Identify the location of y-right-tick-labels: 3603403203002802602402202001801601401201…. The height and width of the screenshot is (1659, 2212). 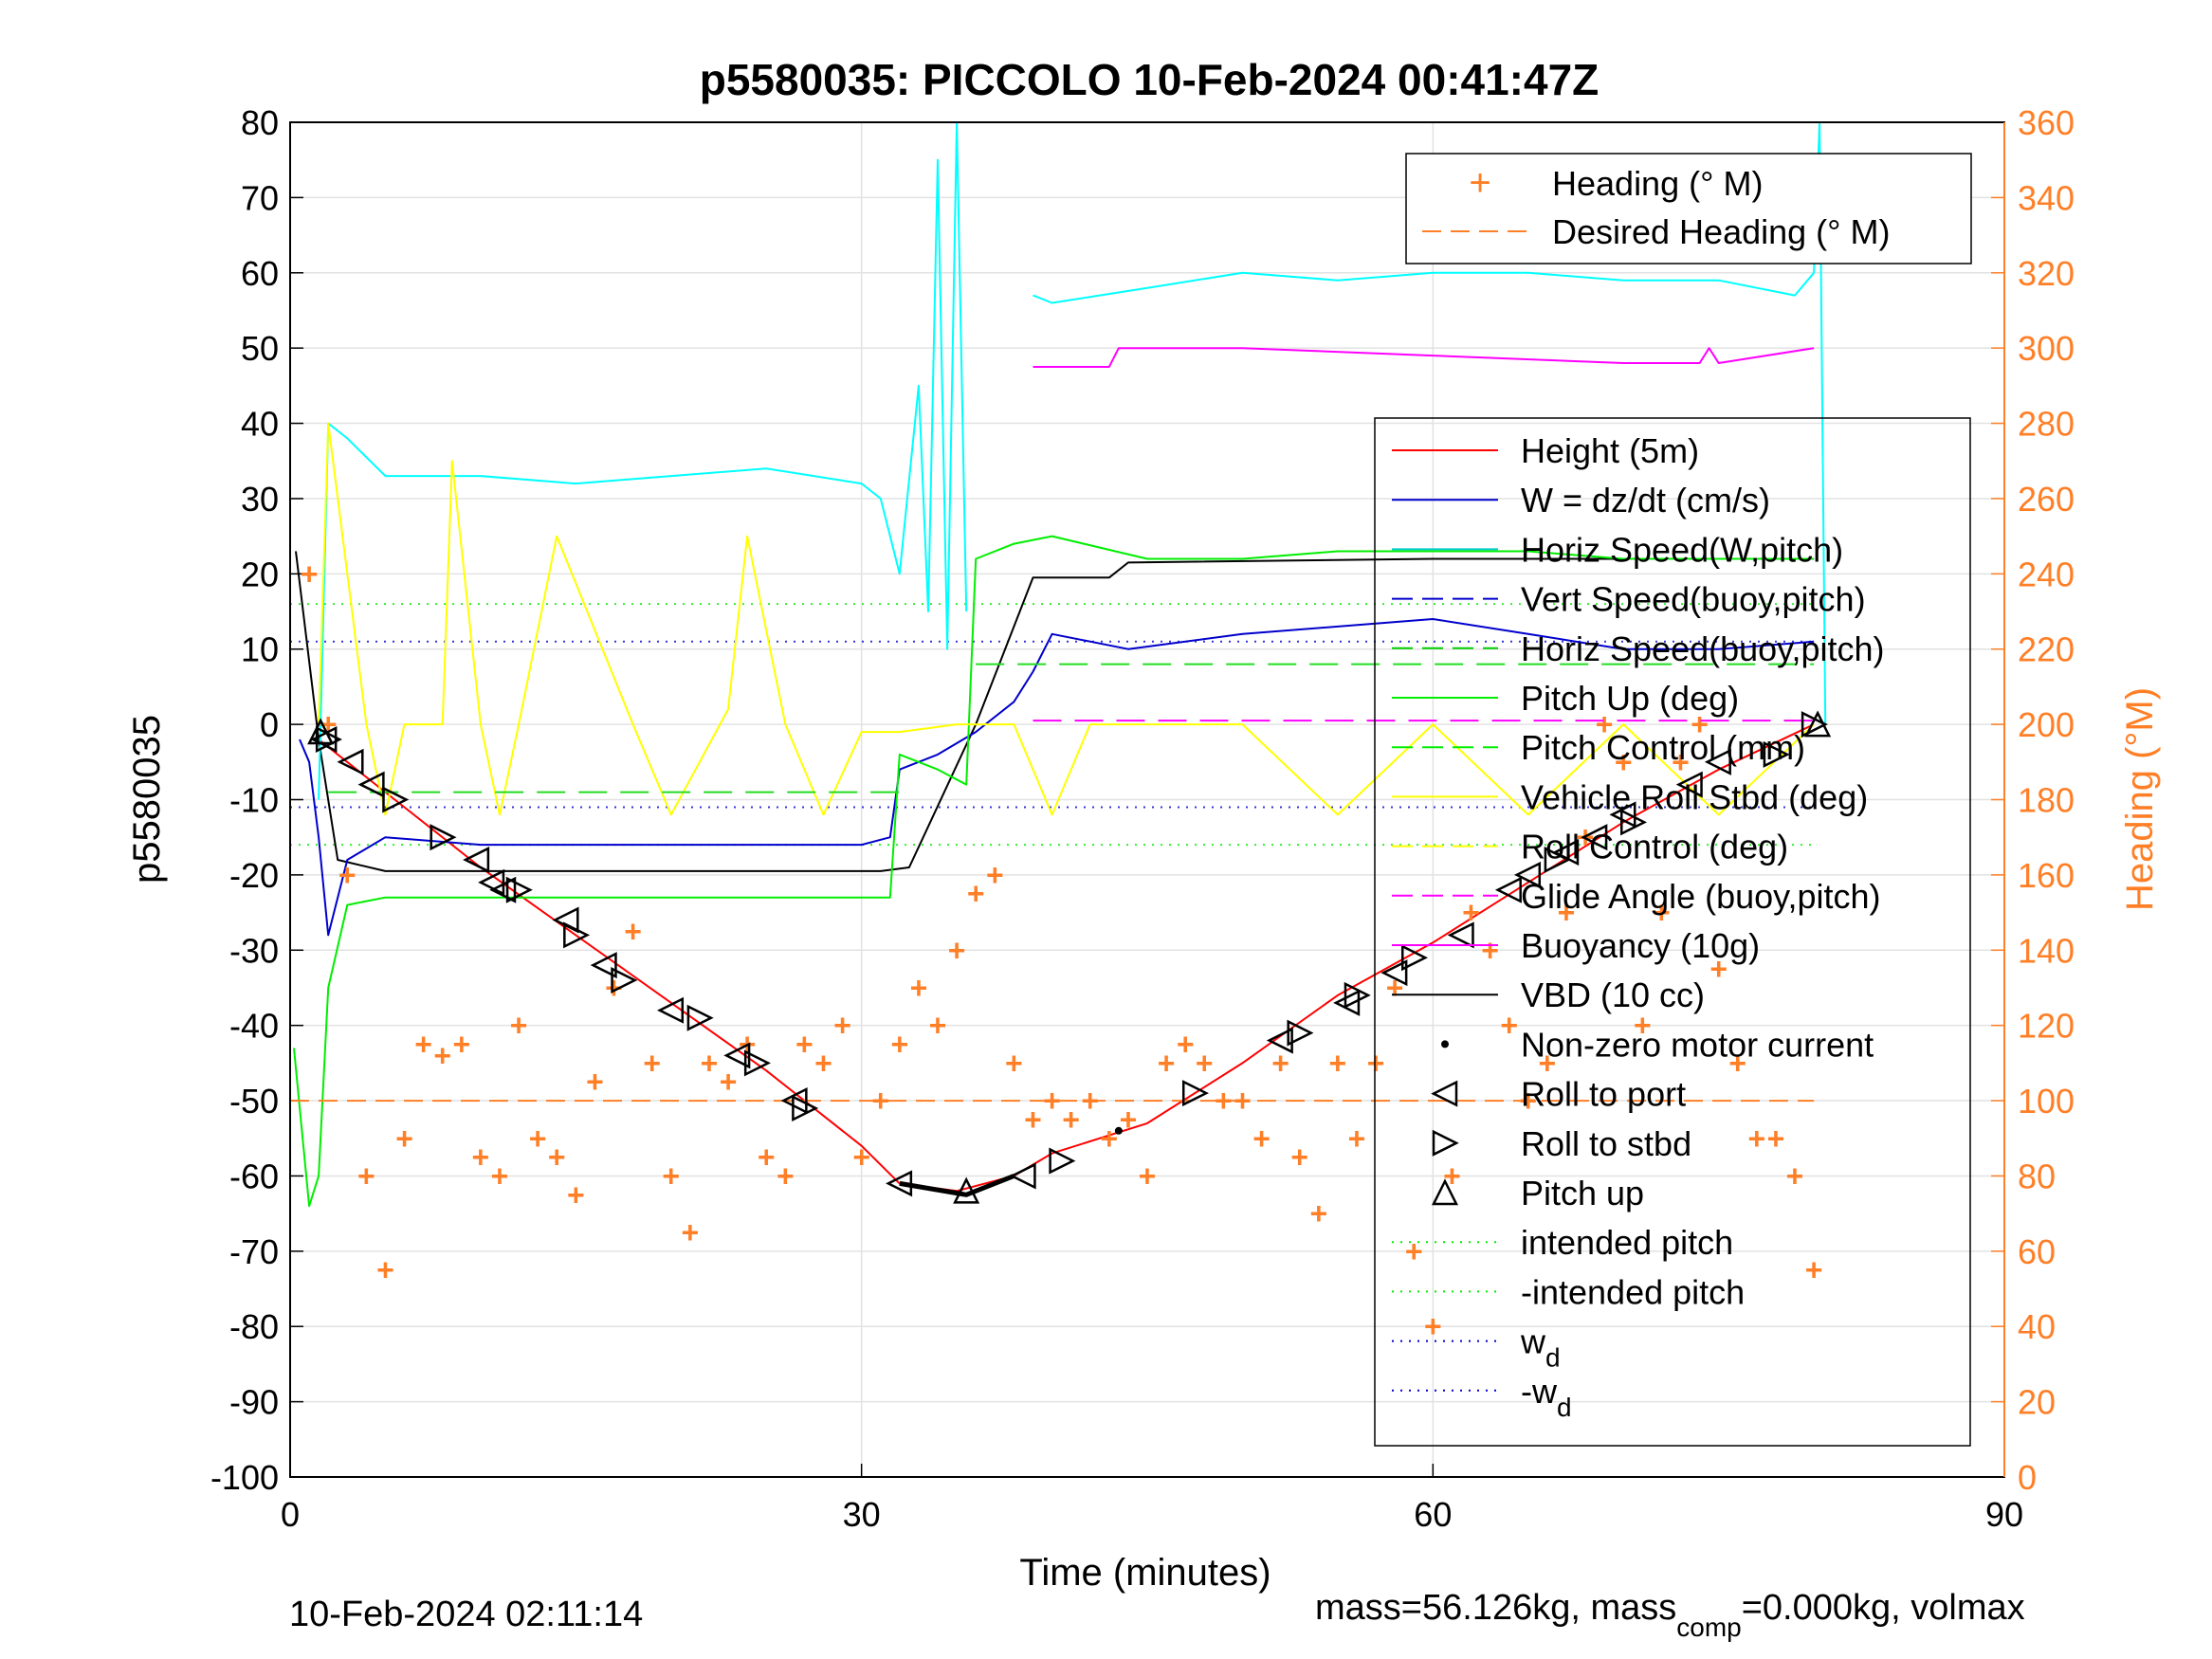
(2046, 800).